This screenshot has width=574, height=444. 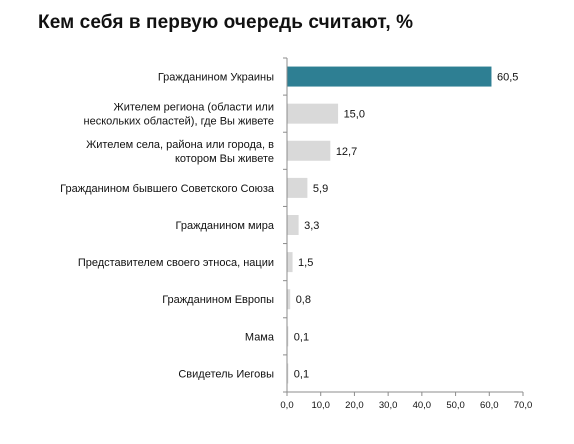 I want to click on value-label: 15,0, so click(x=354, y=115).